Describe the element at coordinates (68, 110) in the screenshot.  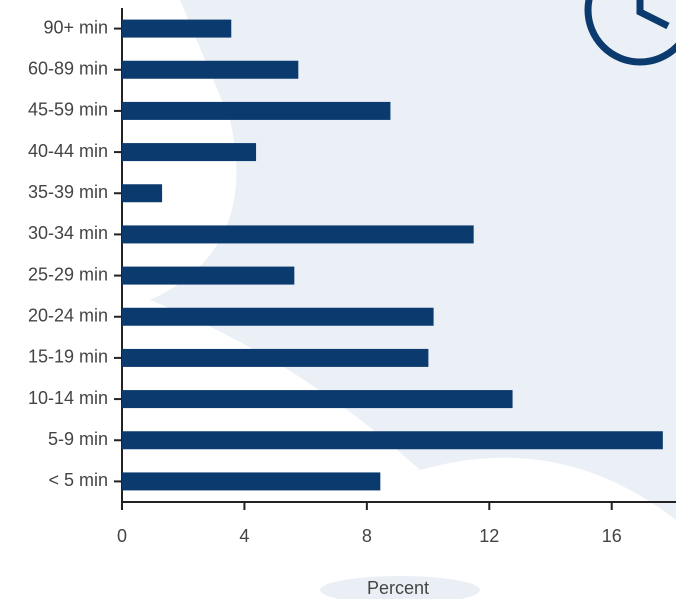
I see `y-tick-label: 45-59 min` at that location.